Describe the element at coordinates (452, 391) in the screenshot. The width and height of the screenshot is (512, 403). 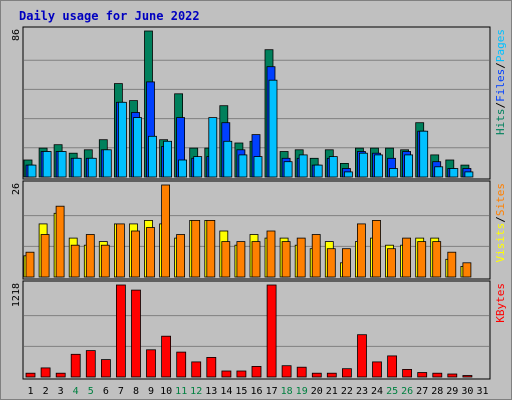
I see `x-tick-label: 29` at that location.